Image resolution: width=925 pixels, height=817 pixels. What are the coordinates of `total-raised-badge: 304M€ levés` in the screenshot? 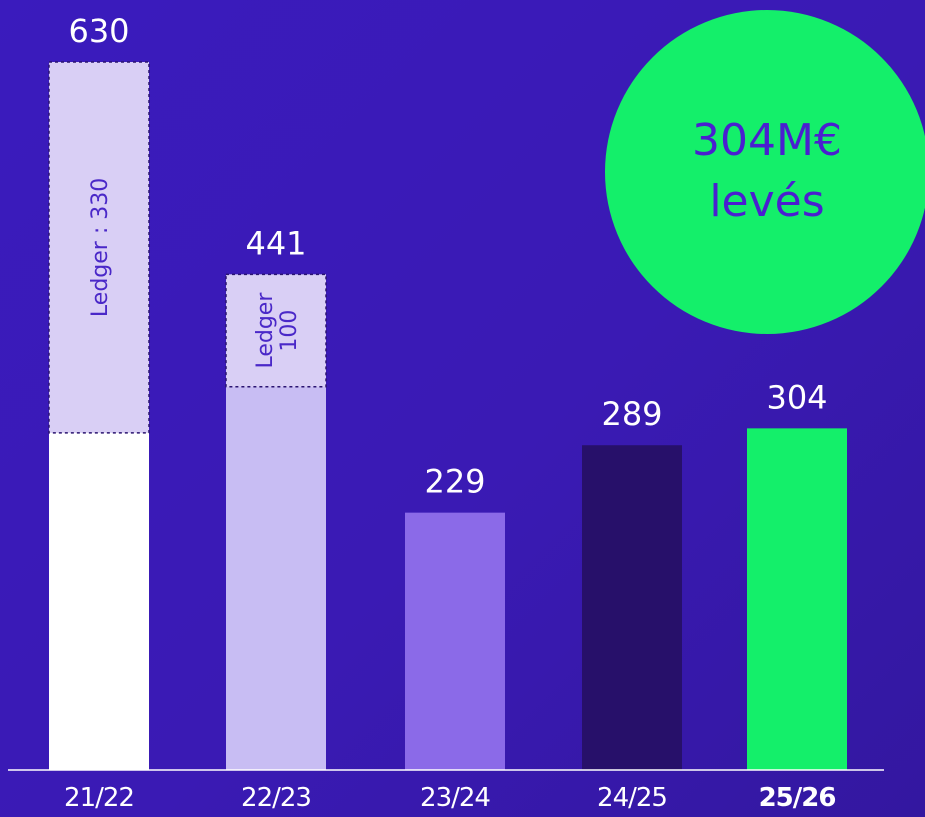 It's located at (765, 172).